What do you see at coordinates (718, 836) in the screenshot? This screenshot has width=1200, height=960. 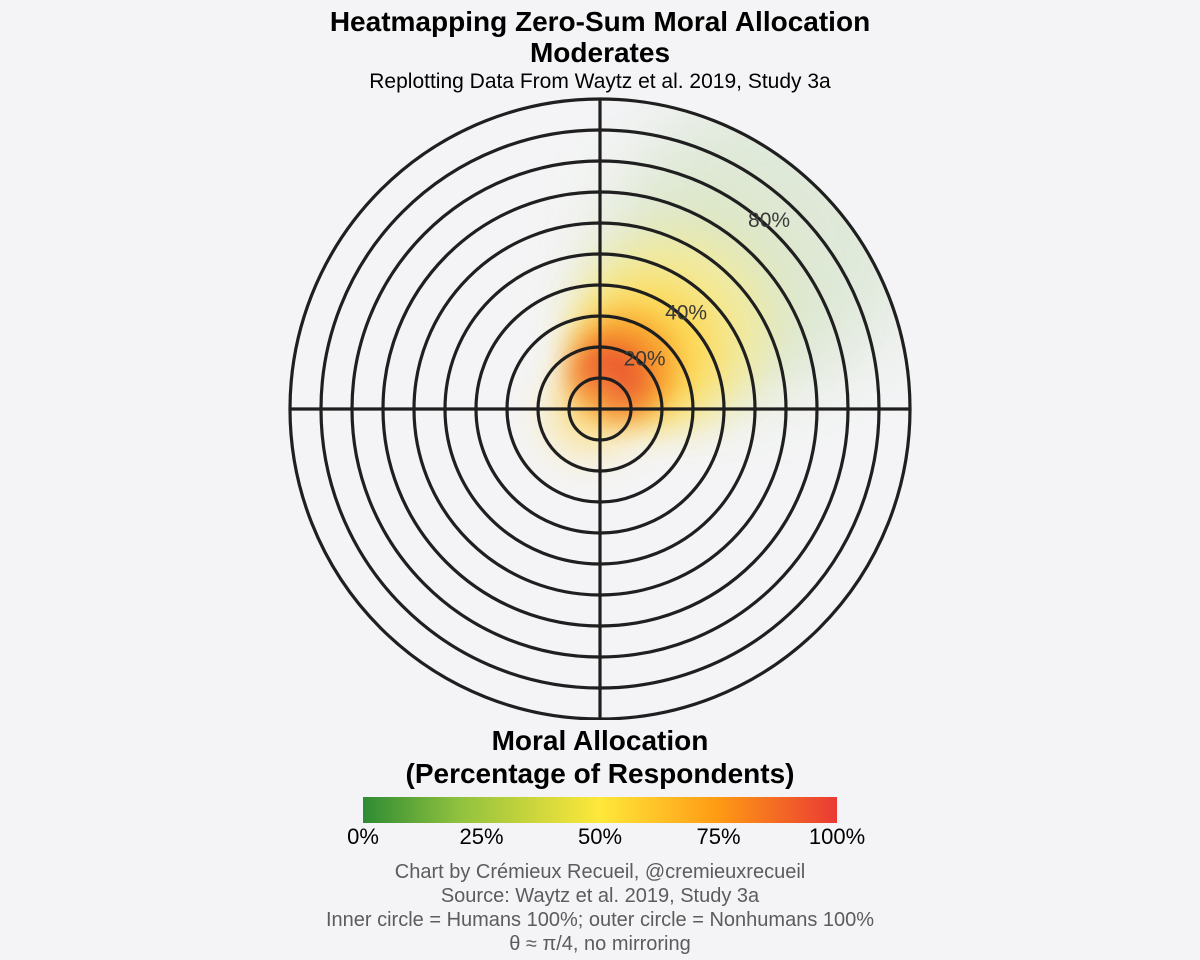 I see `legend-tick-3: 75%` at bounding box center [718, 836].